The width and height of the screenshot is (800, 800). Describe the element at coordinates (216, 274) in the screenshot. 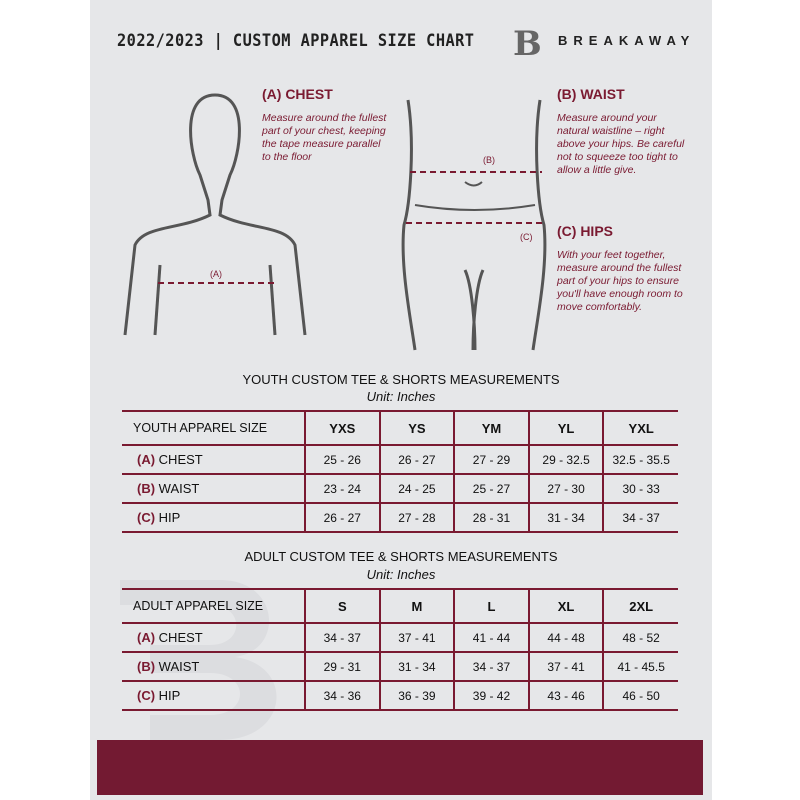

I see `chest-marker: (A)` at that location.